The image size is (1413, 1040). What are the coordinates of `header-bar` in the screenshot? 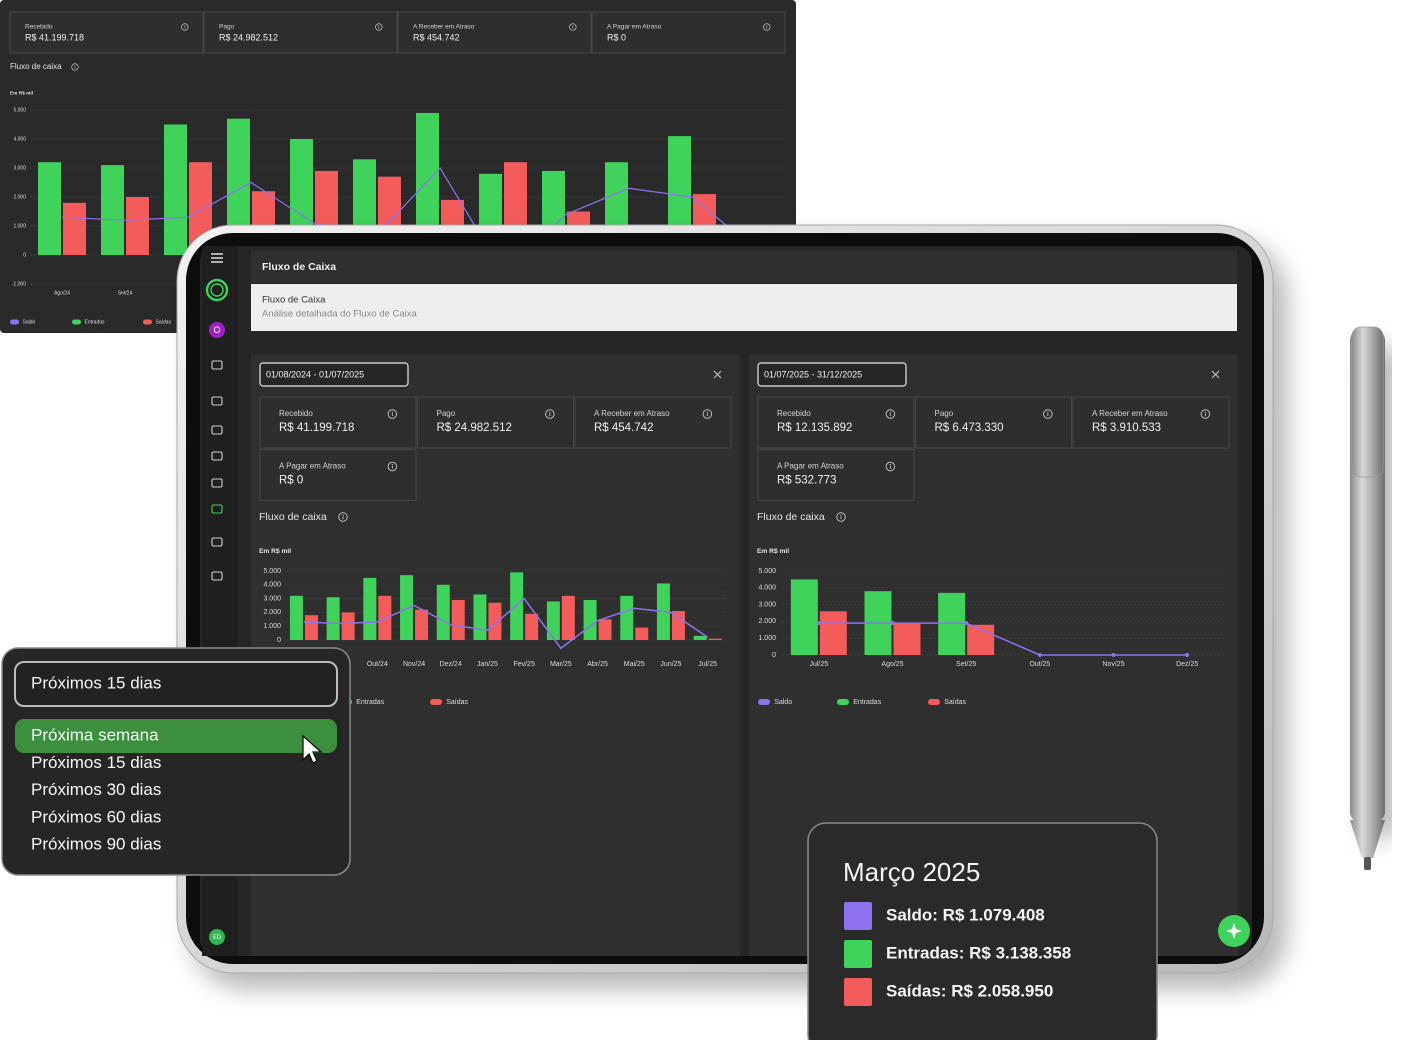 It's located at (744, 266).